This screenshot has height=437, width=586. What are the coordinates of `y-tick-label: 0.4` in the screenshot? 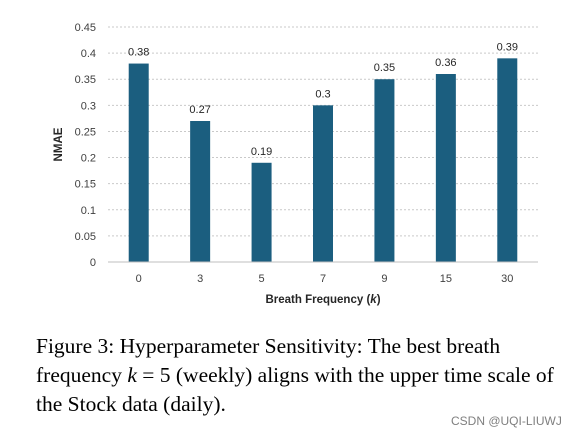 It's located at (88, 54).